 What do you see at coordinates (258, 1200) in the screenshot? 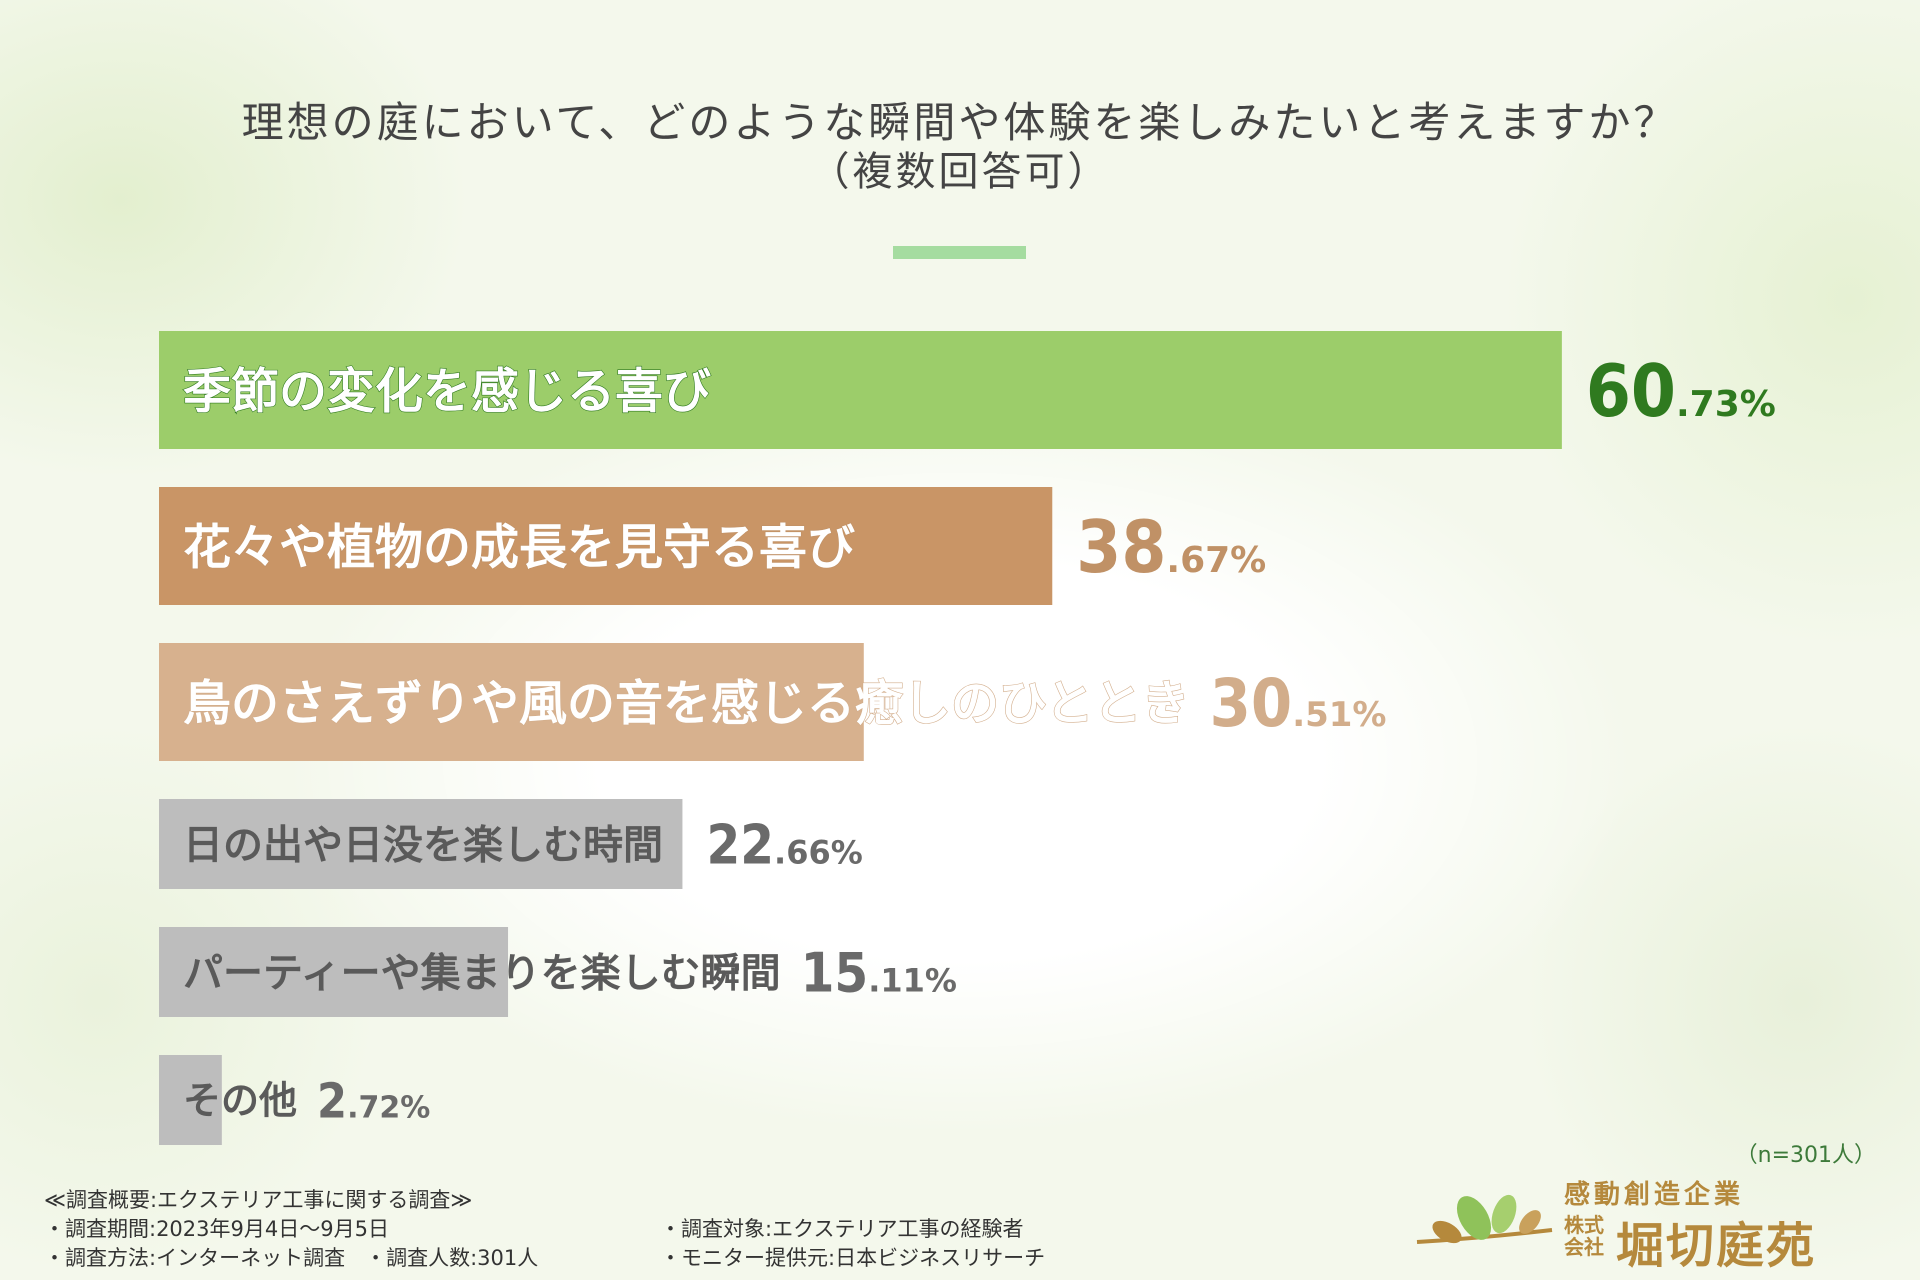
I see `survey-heading: ≪調査概要:エクステリア工事に関する調査≫` at bounding box center [258, 1200].